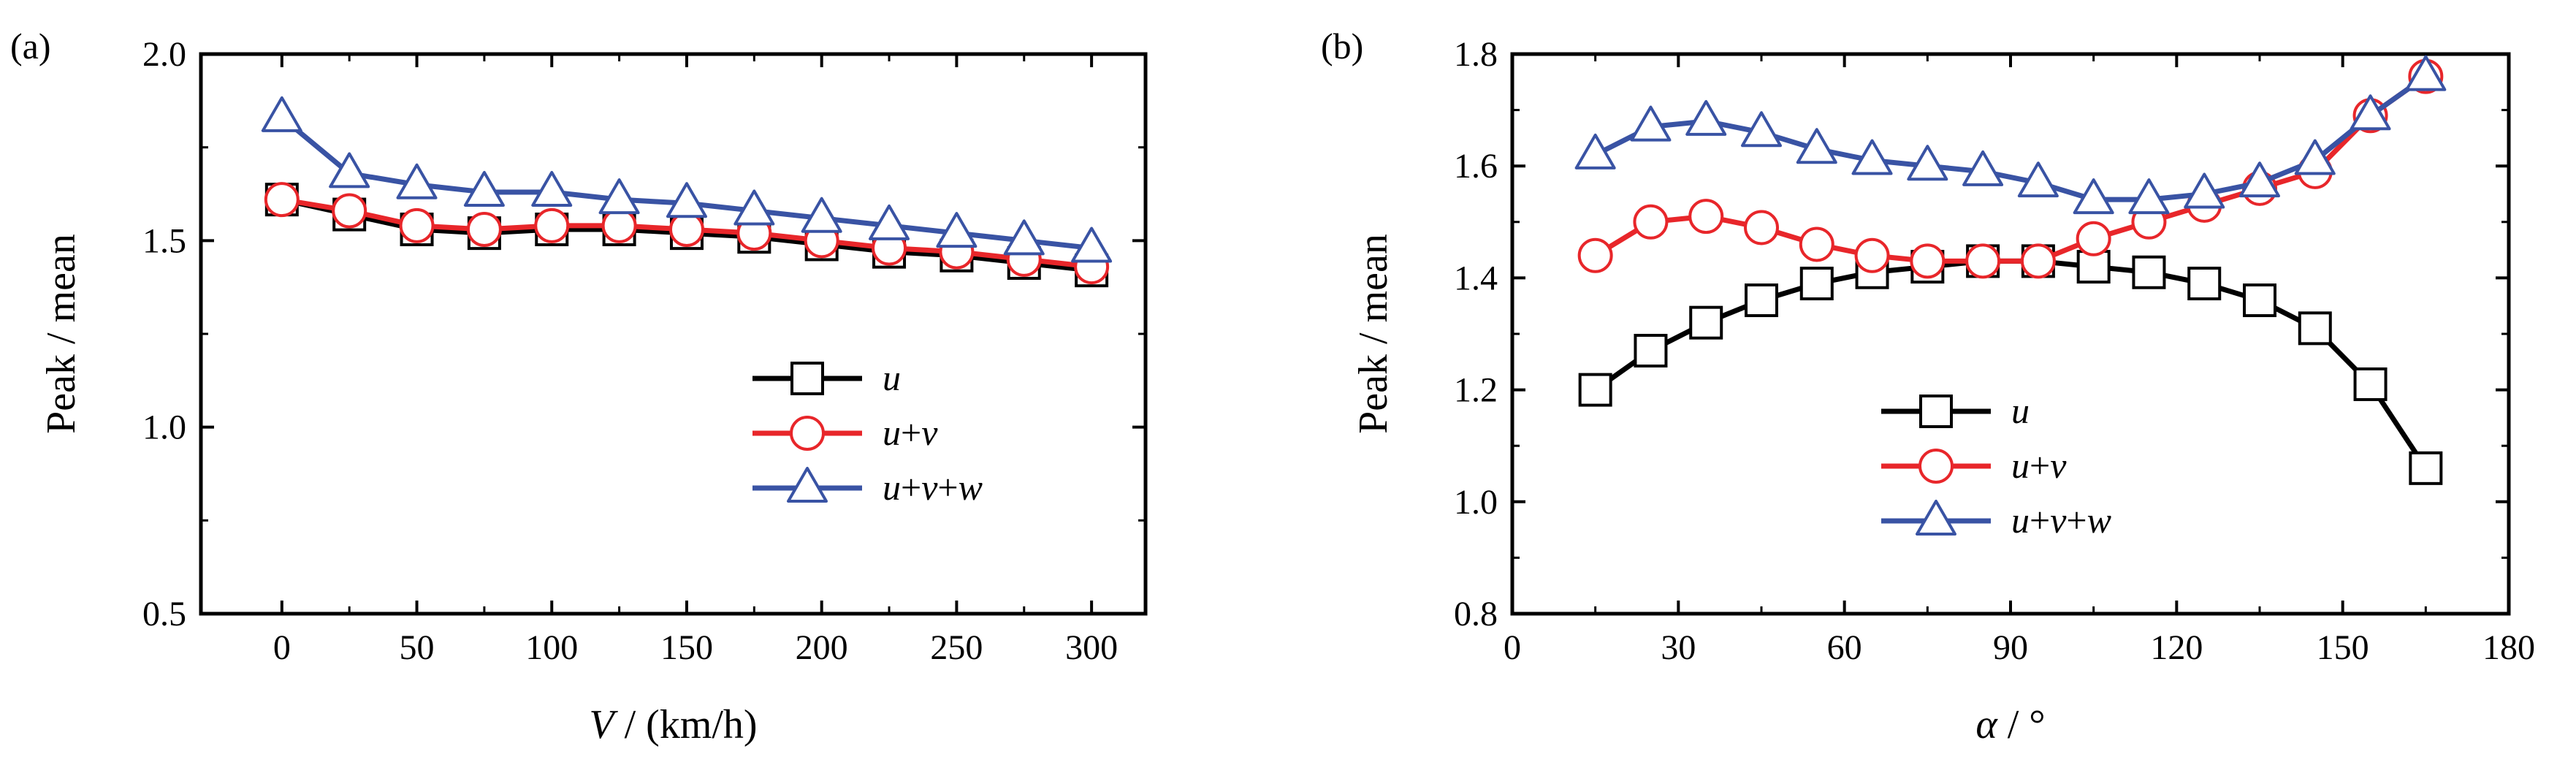 Image resolution: width=2576 pixels, height=762 pixels. Describe the element at coordinates (1936, 467) in the screenshot. I see `legend-marker-circle` at that location.